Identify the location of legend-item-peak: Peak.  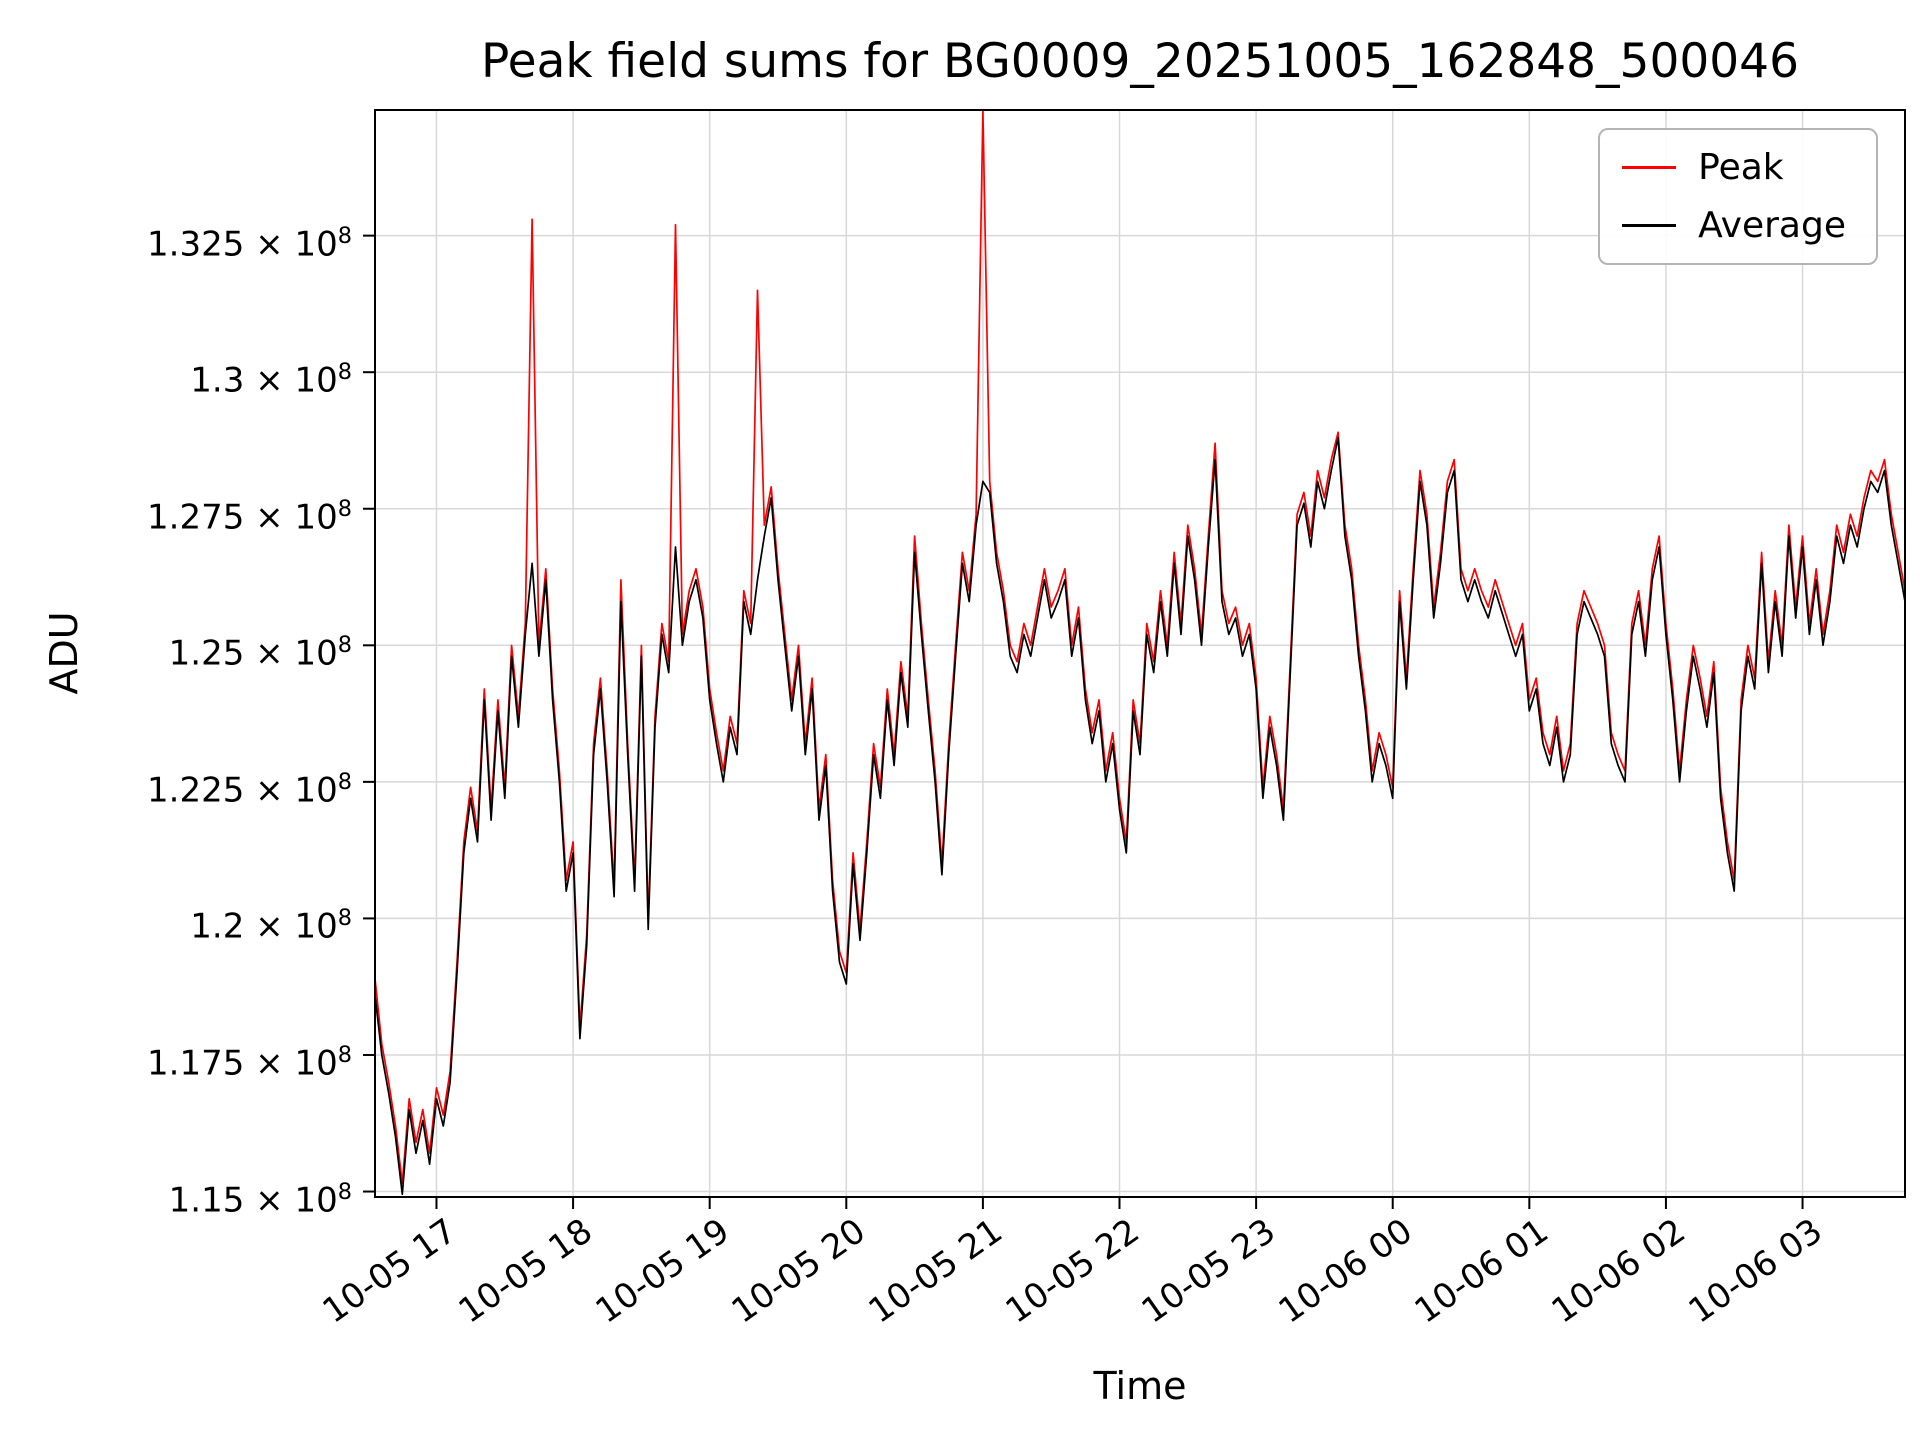
(1734, 168).